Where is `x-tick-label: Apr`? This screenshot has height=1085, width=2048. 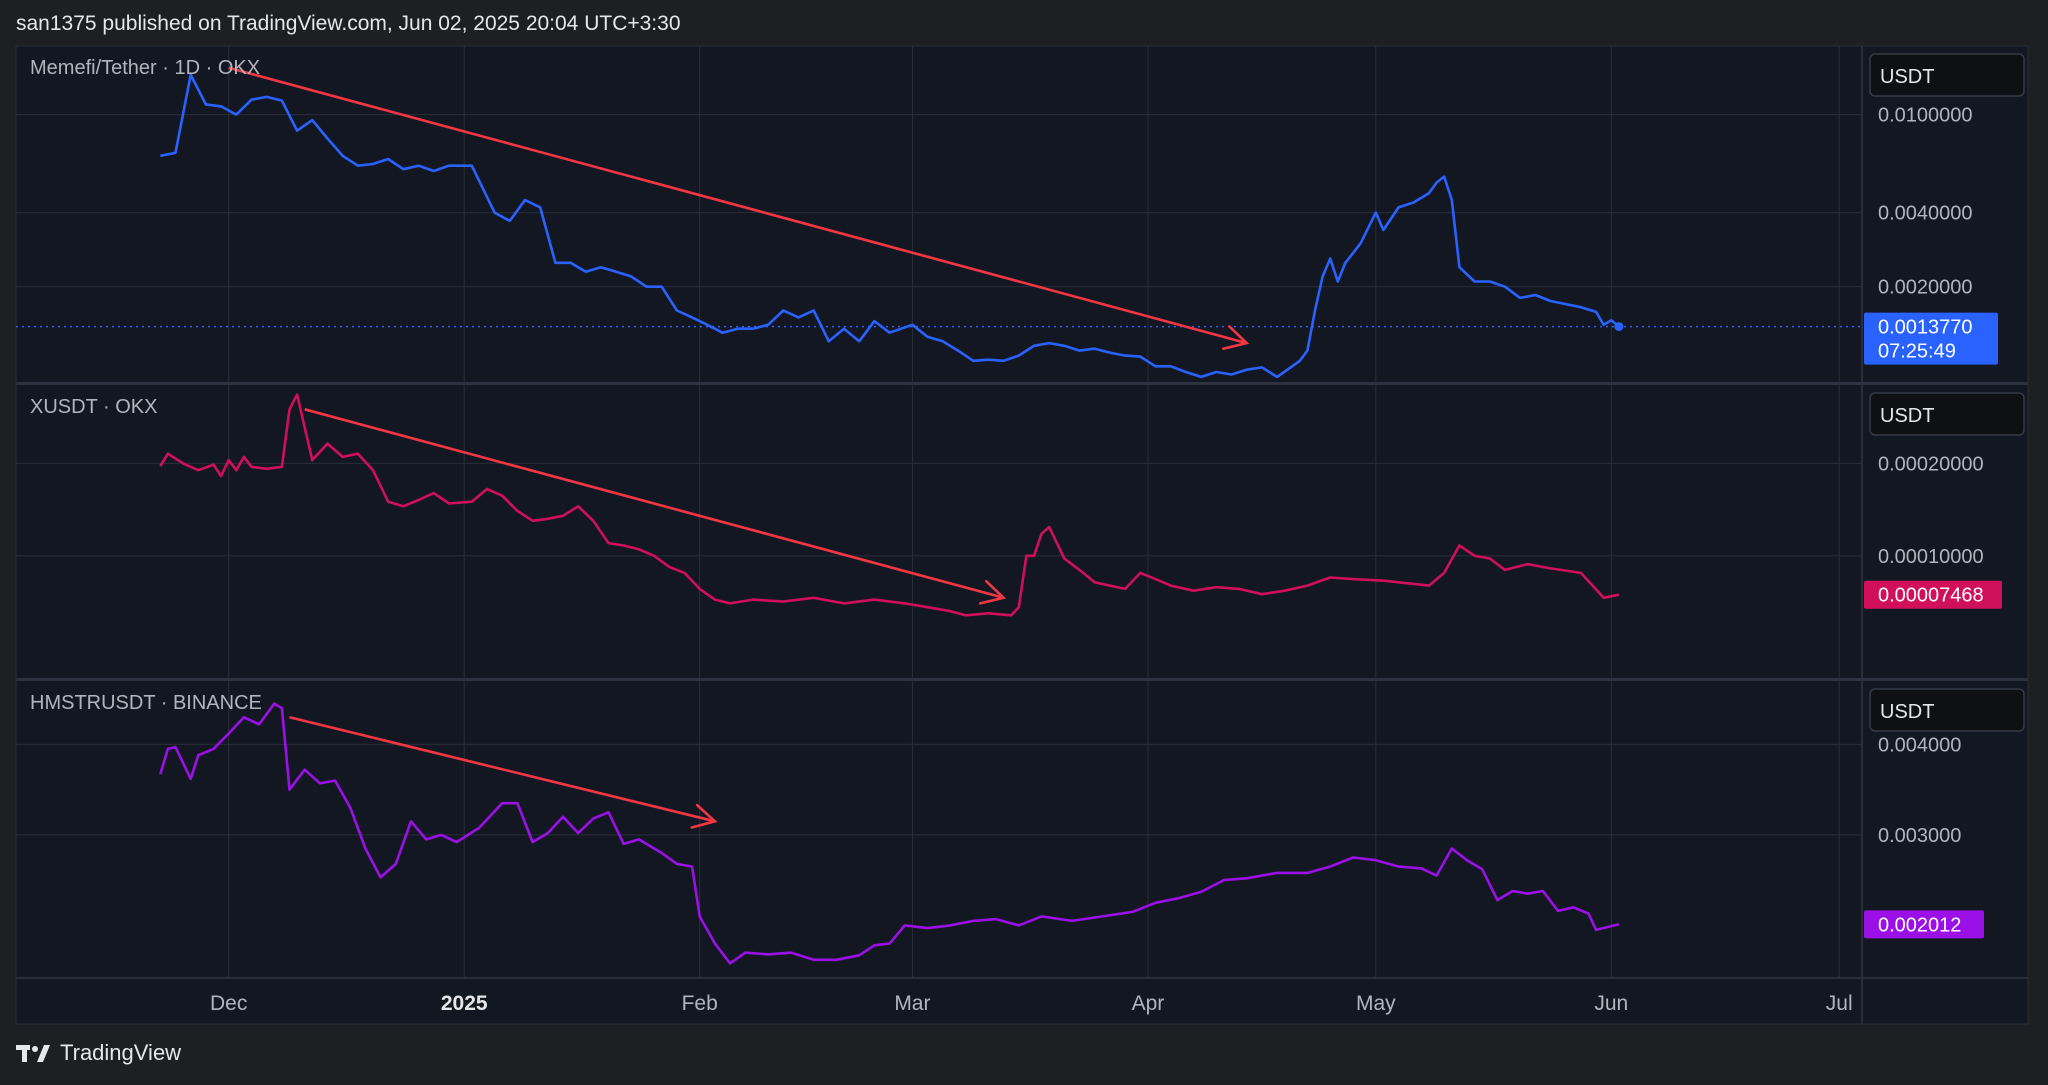
x-tick-label: Apr is located at coordinates (1148, 1003).